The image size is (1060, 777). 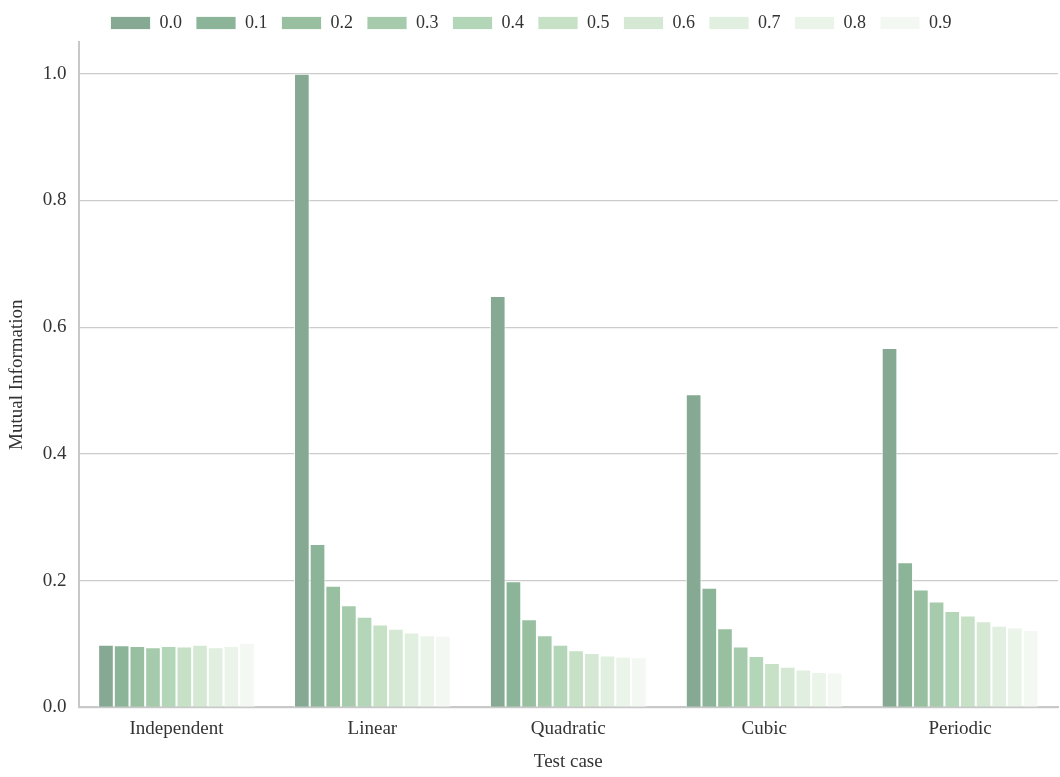 I want to click on legend-label: 0.3, so click(x=427, y=21).